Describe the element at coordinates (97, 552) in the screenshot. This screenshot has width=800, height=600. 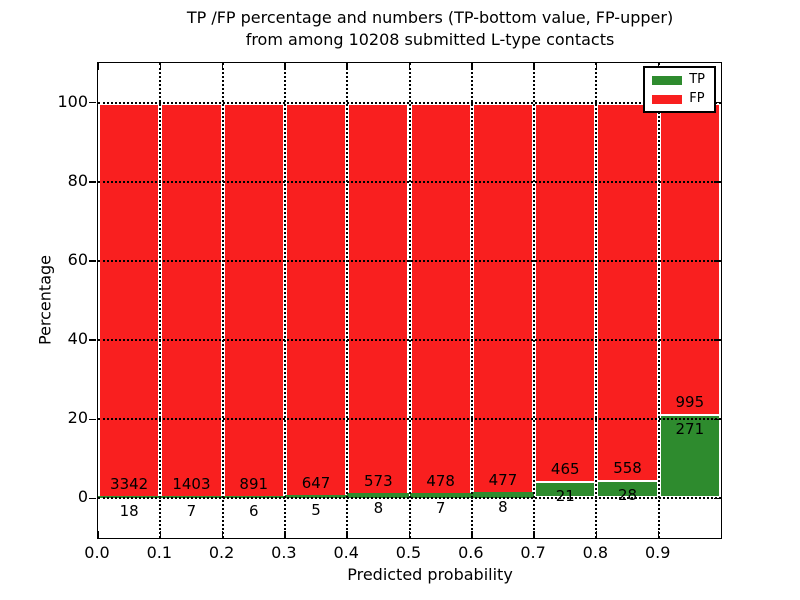
I see `x-tick-label: 0.0` at that location.